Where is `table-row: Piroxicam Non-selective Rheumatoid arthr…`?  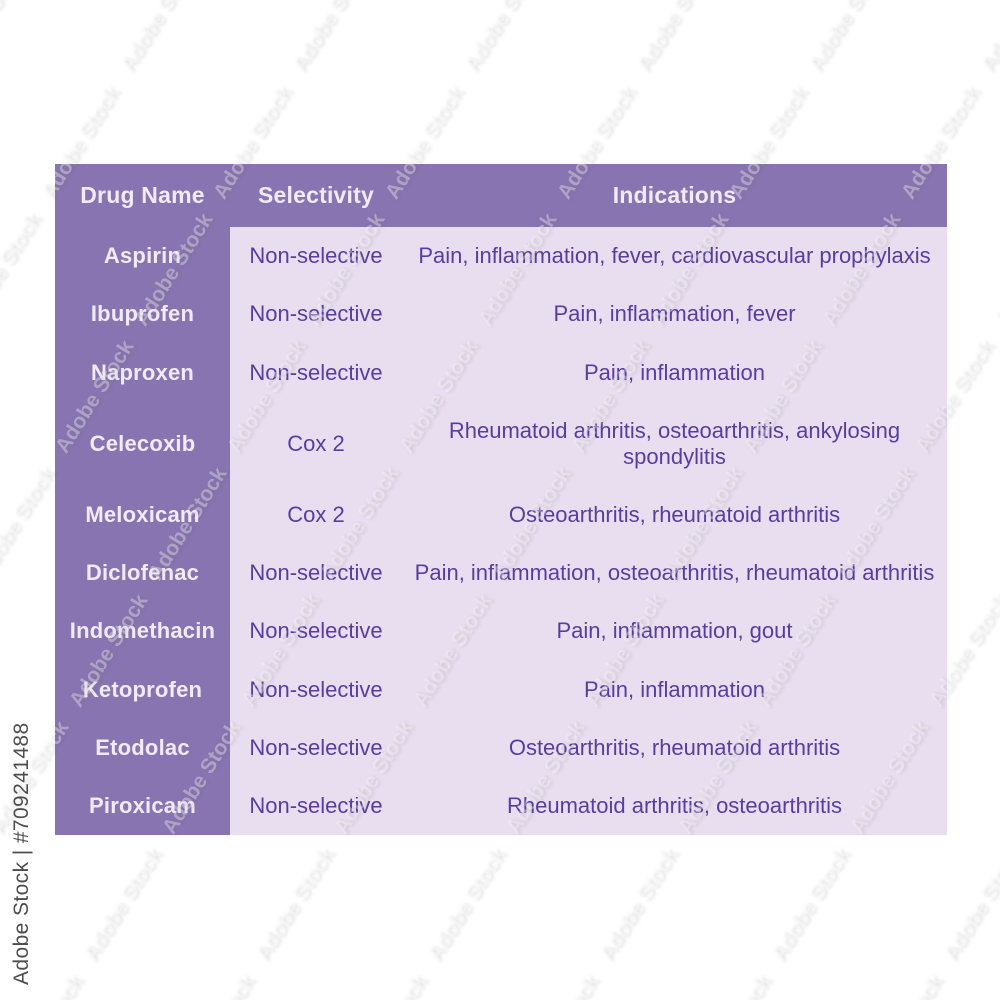 table-row: Piroxicam Non-selective Rheumatoid arthr… is located at coordinates (501, 806).